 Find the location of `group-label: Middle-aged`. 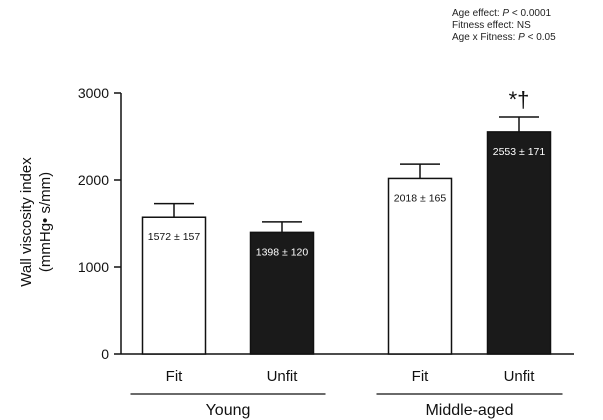

group-label: Middle-aged is located at coordinates (469, 410).